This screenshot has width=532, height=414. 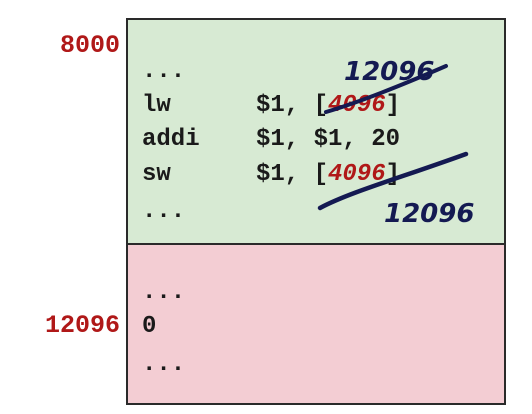 I want to click on lw-old-address: 4096, so click(x=357, y=105).